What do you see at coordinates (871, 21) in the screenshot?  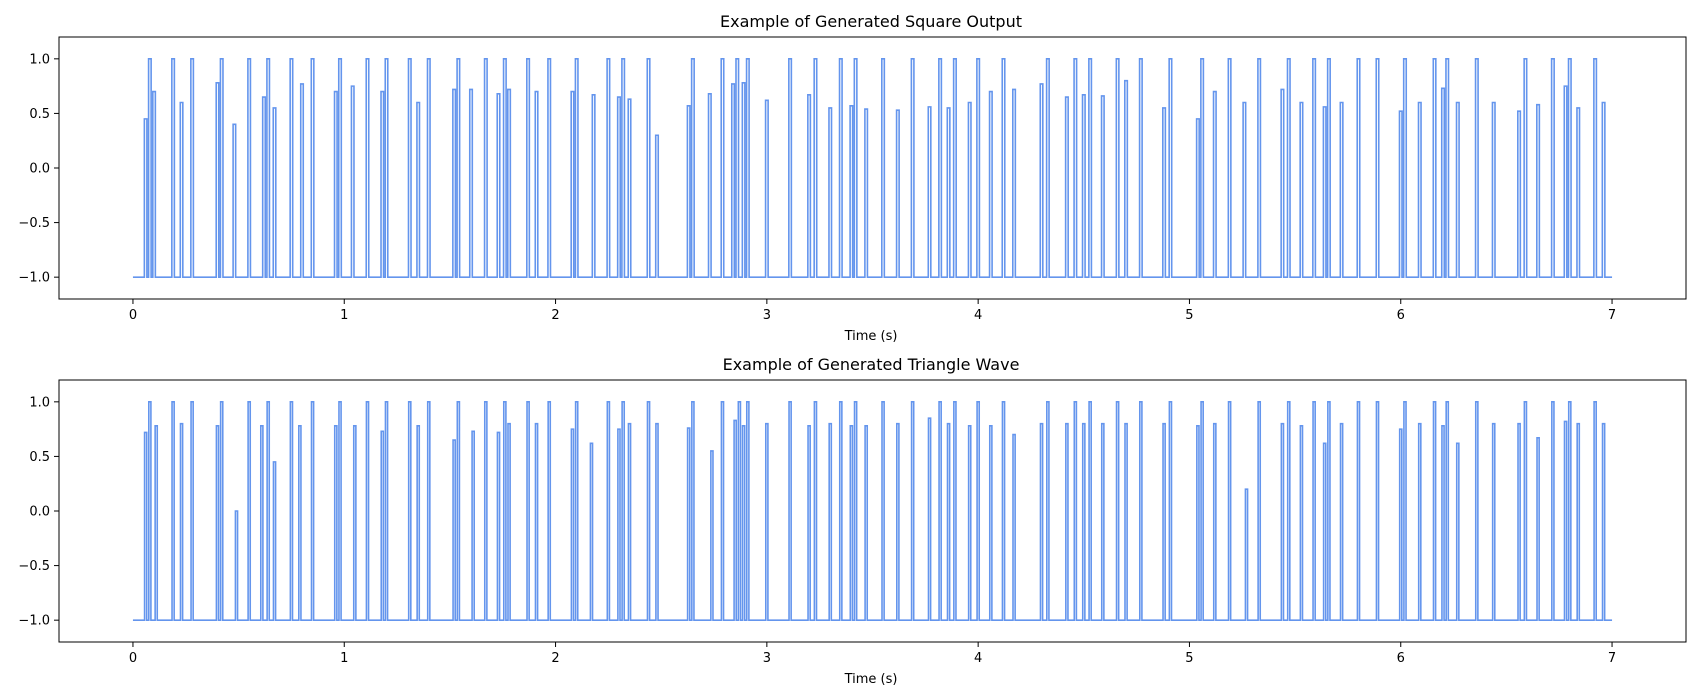 I see `chart-title: Example of Generated Square Output` at bounding box center [871, 21].